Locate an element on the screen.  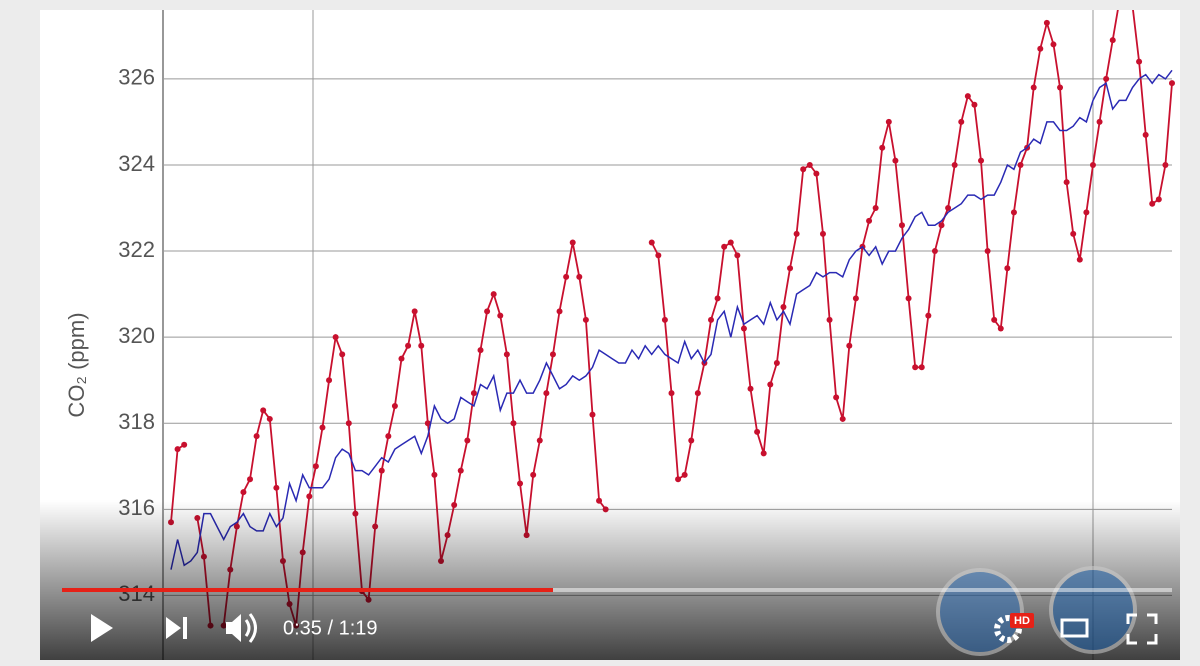
next-button is located at coordinates (176, 628).